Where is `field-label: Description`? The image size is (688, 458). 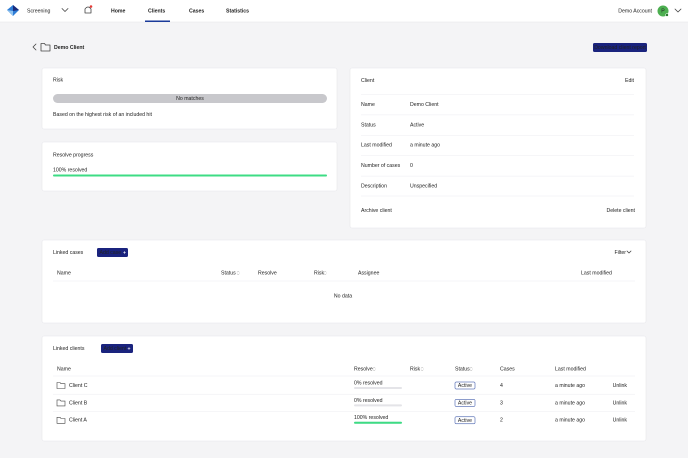 field-label: Description is located at coordinates (374, 186).